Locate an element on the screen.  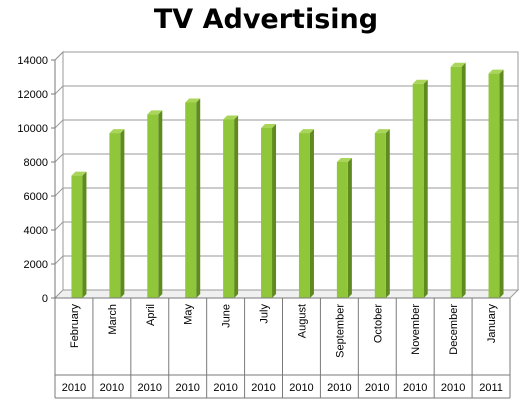
y-tick-label: 14000 is located at coordinates (32, 61).